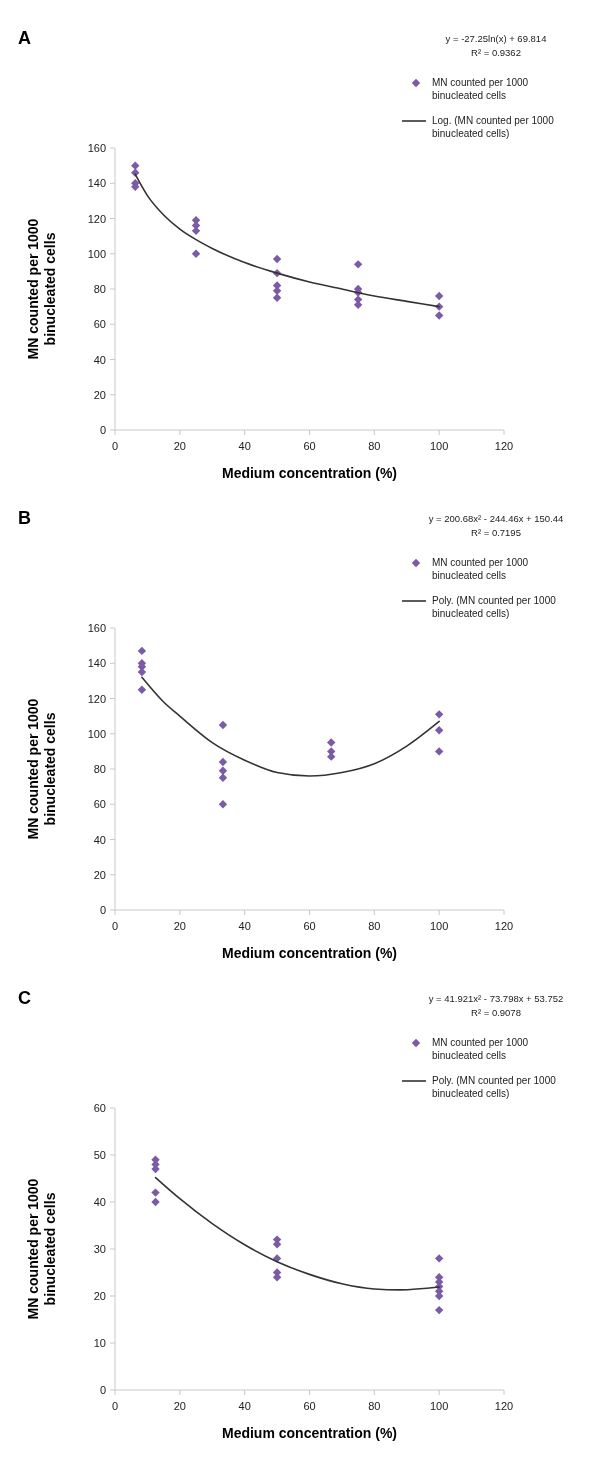 The image size is (594, 1457). I want to click on text: y = -27.25ln(x) + 69.814, so click(496, 38).